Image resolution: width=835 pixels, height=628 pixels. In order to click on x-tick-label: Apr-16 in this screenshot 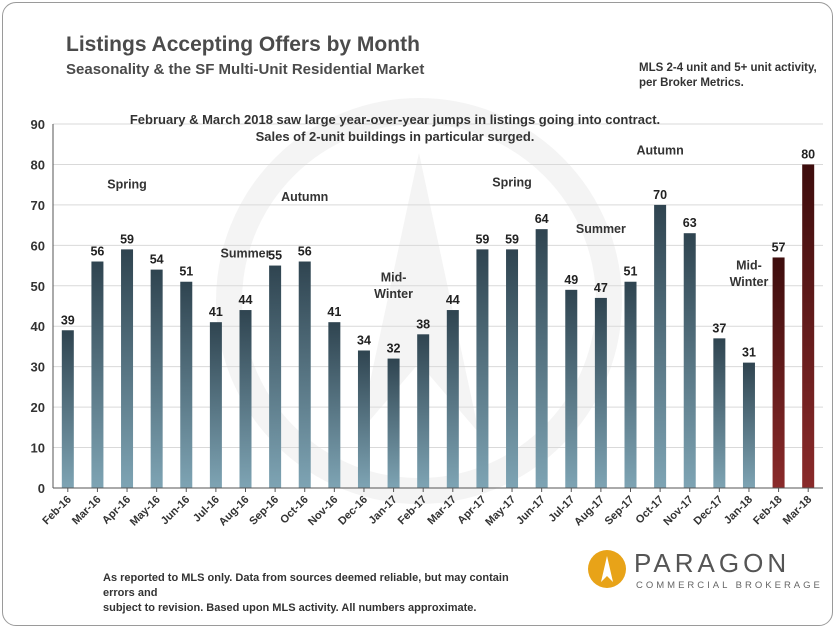, I will do `click(116, 510)`.